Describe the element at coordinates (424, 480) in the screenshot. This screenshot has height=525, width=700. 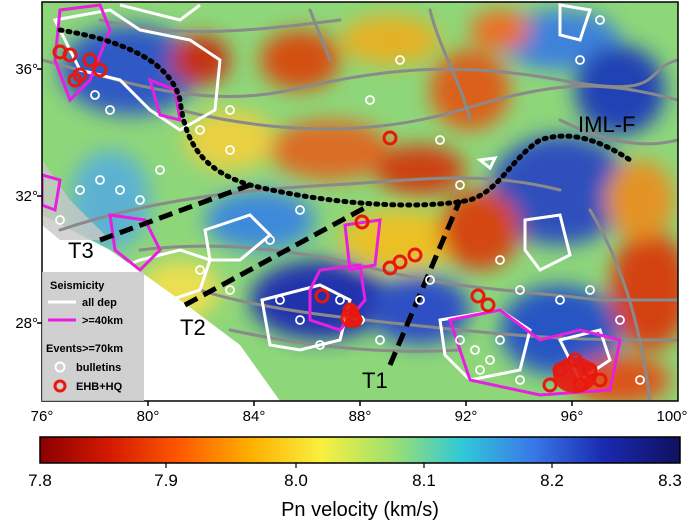
I see `colorbar-tick-label: 8.1` at that location.